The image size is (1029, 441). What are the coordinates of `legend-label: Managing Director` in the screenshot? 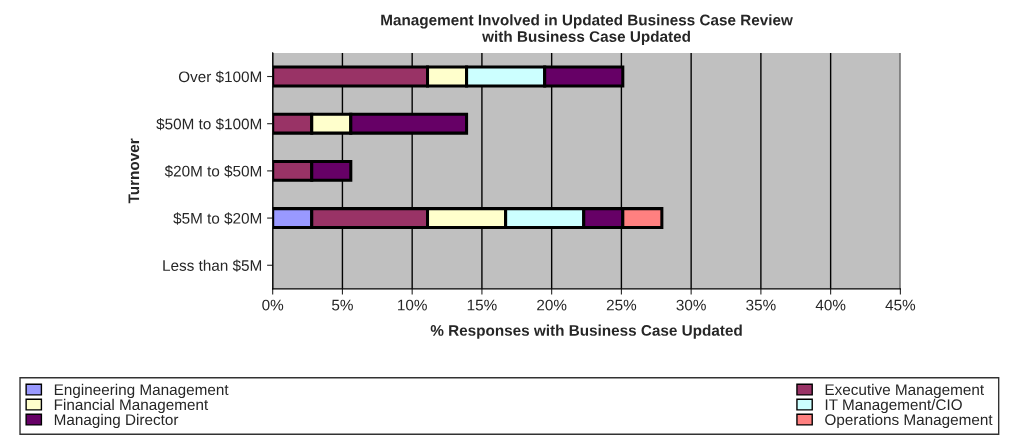 It's located at (116, 421).